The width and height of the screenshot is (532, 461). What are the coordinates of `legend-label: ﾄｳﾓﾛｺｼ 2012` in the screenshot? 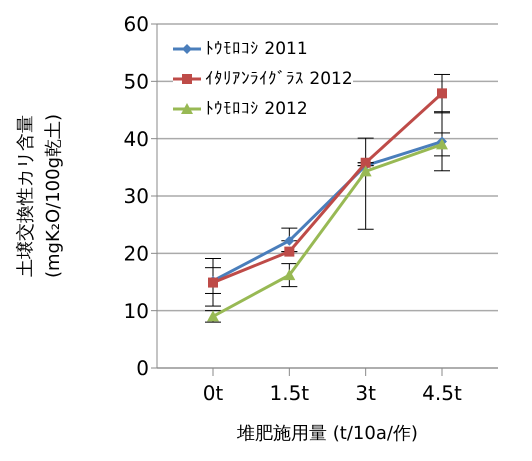 It's located at (256, 109).